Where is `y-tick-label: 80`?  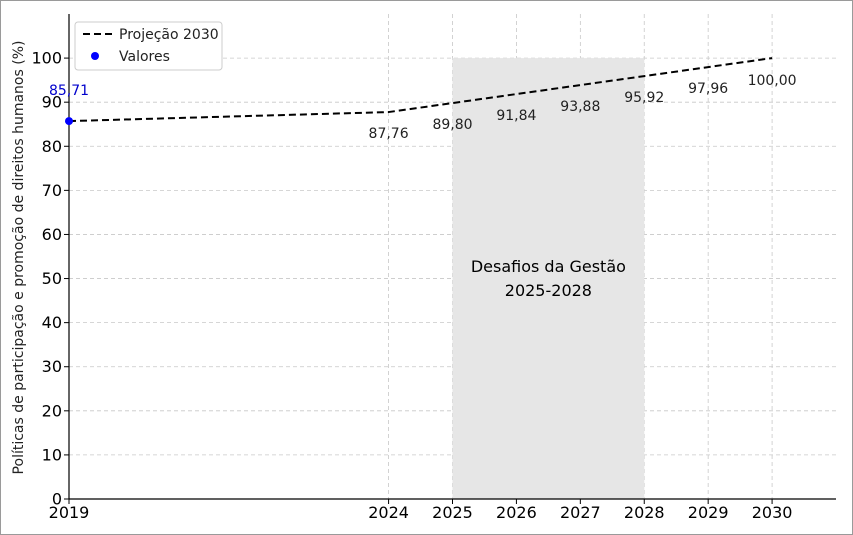
y-tick-label: 80 is located at coordinates (52, 146).